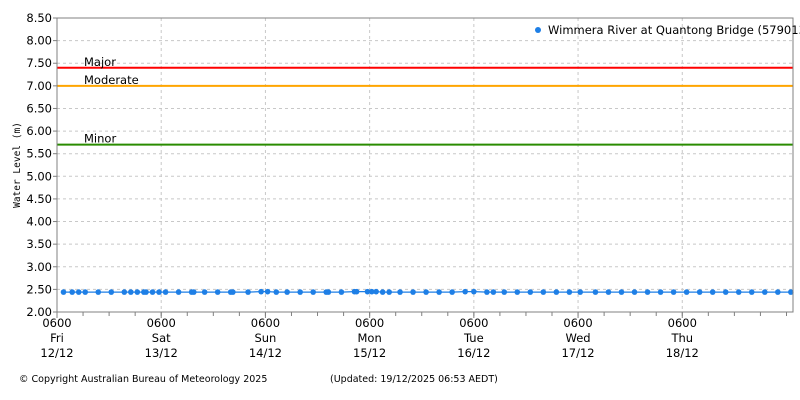 This screenshot has width=800, height=400. I want to click on y-tick-label: 3.00, so click(39, 267).